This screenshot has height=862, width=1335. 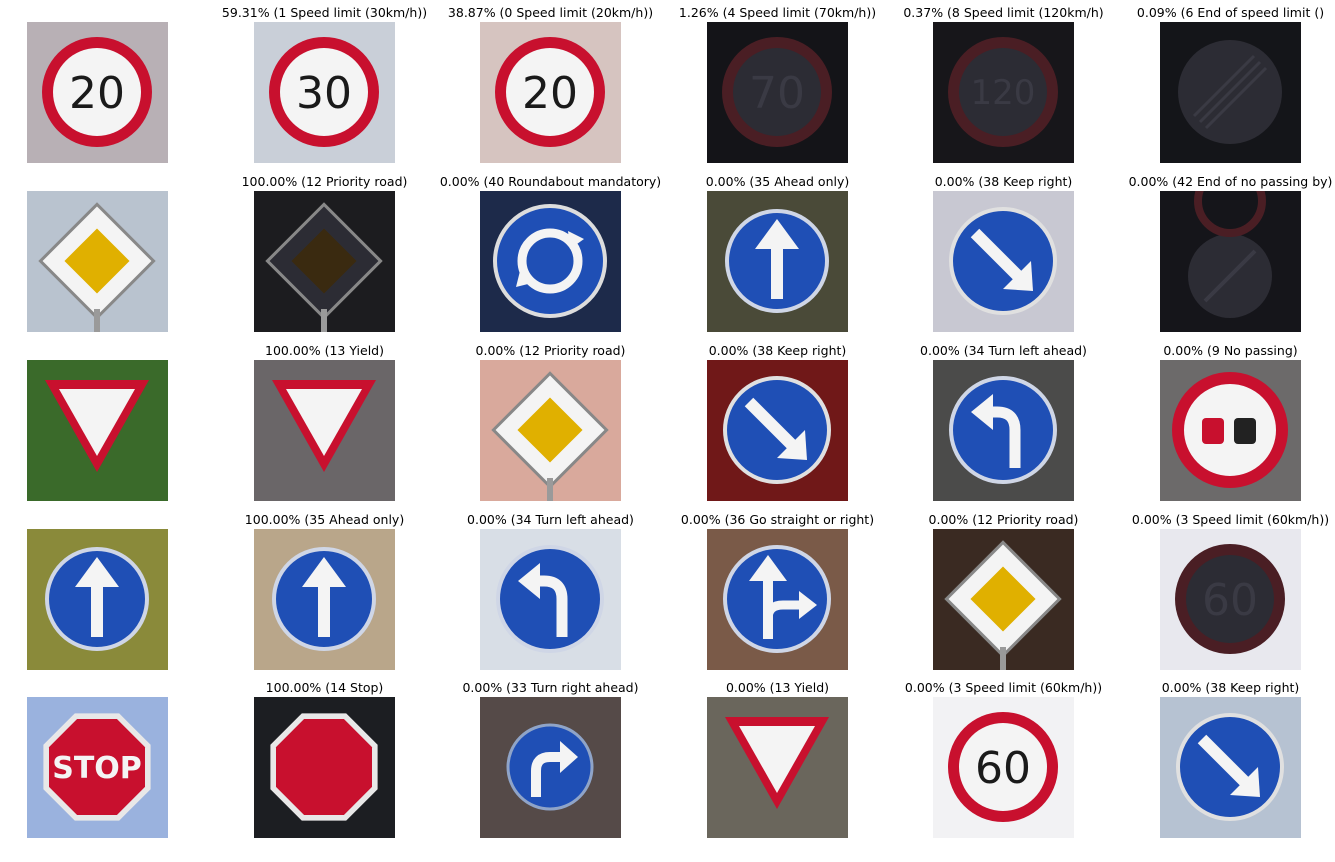 I want to click on prediction-image-roundabout-sign, so click(x=550, y=261).